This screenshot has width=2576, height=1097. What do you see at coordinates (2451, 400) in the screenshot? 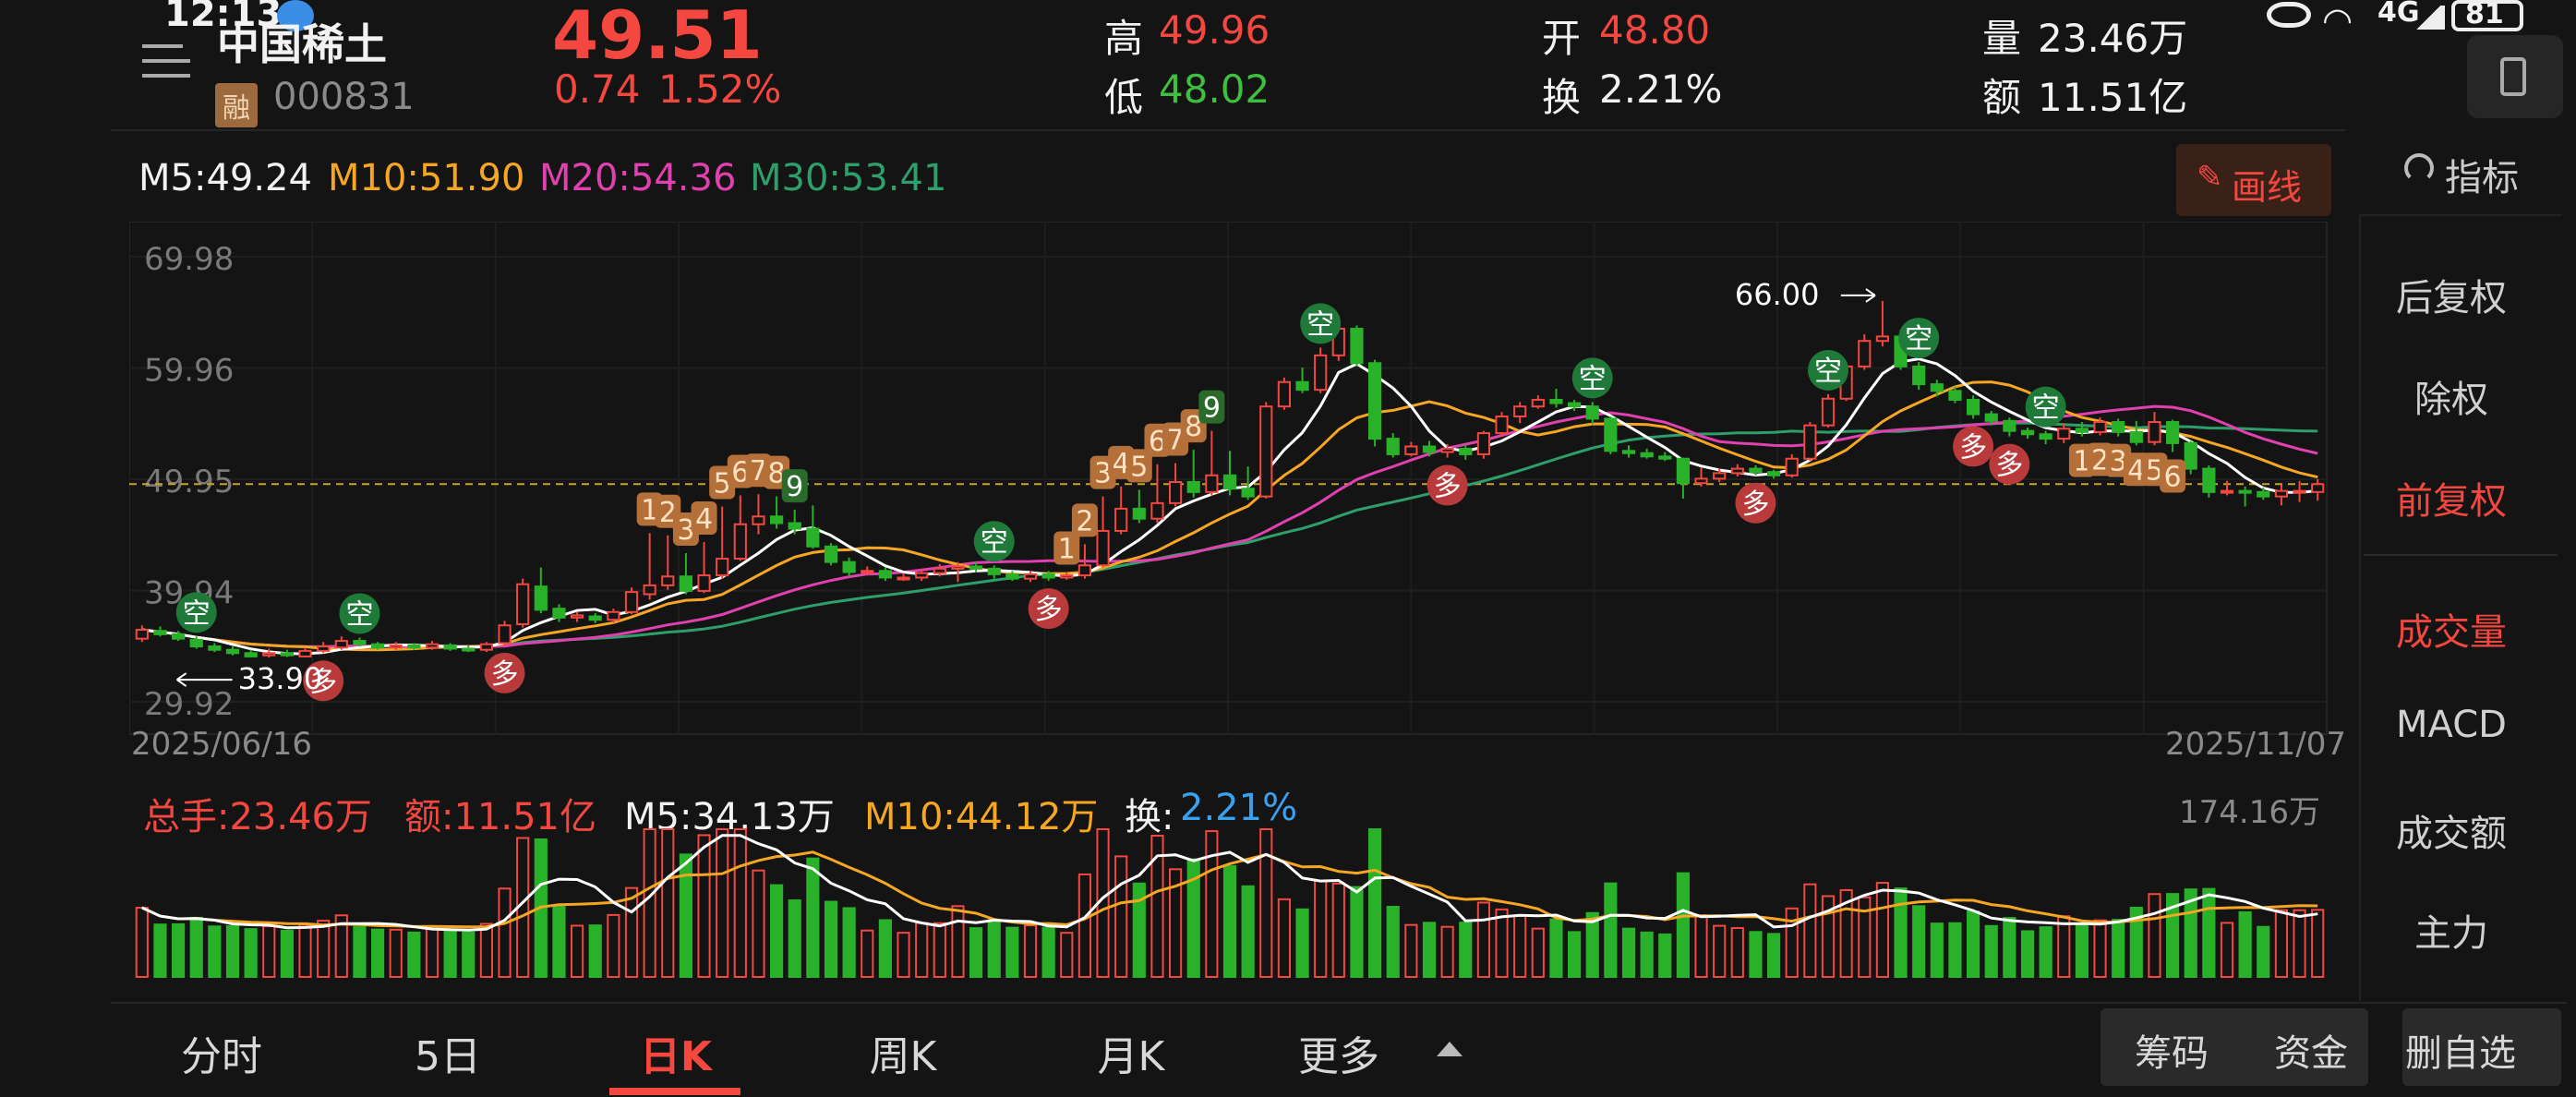
I see `side-item-ex-rights: 除权` at bounding box center [2451, 400].